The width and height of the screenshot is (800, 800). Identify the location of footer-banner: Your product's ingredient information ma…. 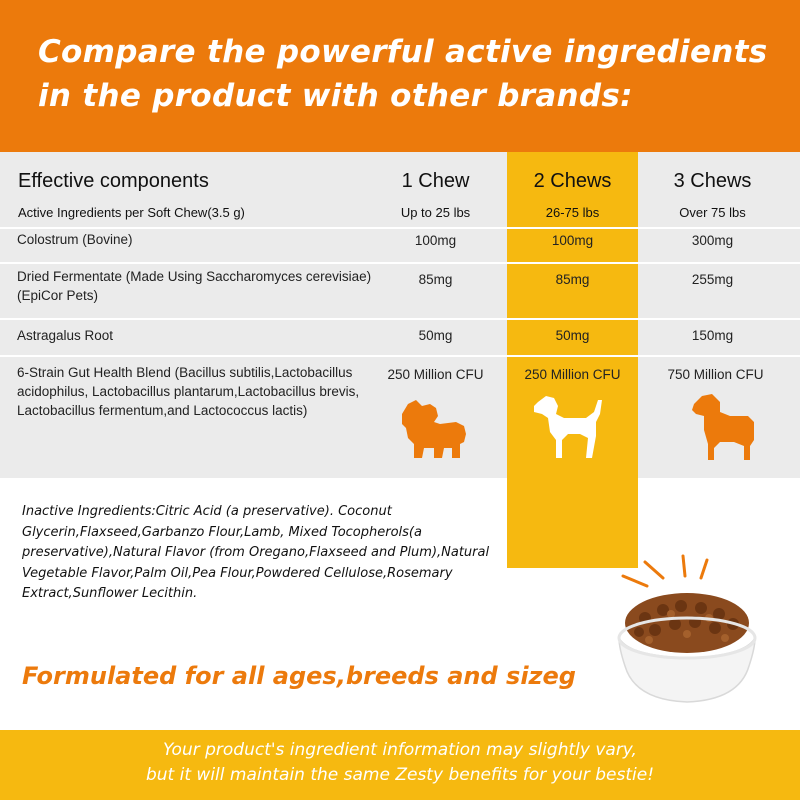
(400, 765).